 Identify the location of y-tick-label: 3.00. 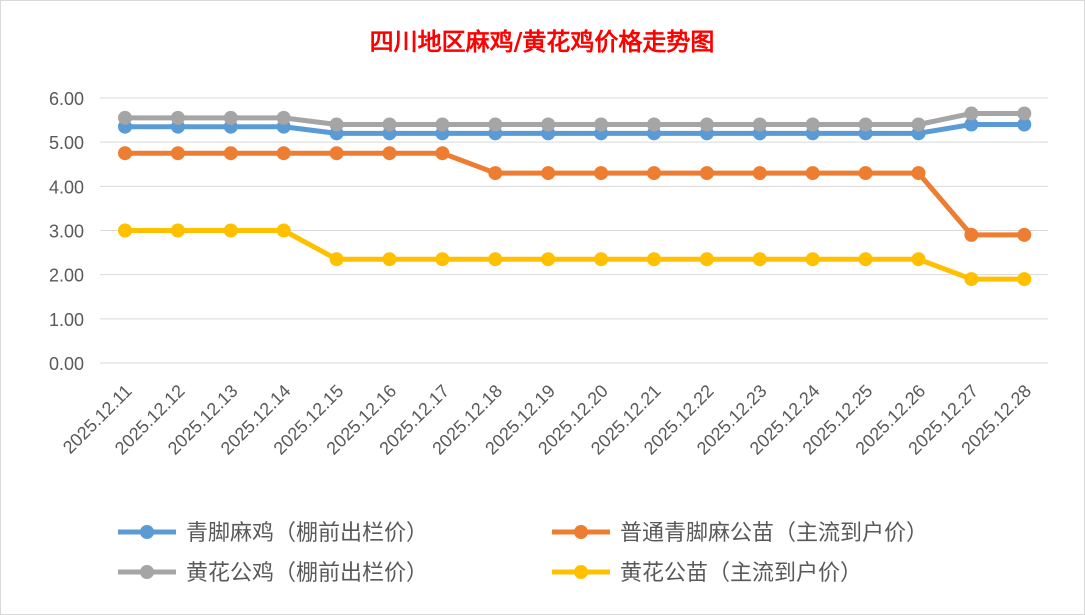
(66, 232).